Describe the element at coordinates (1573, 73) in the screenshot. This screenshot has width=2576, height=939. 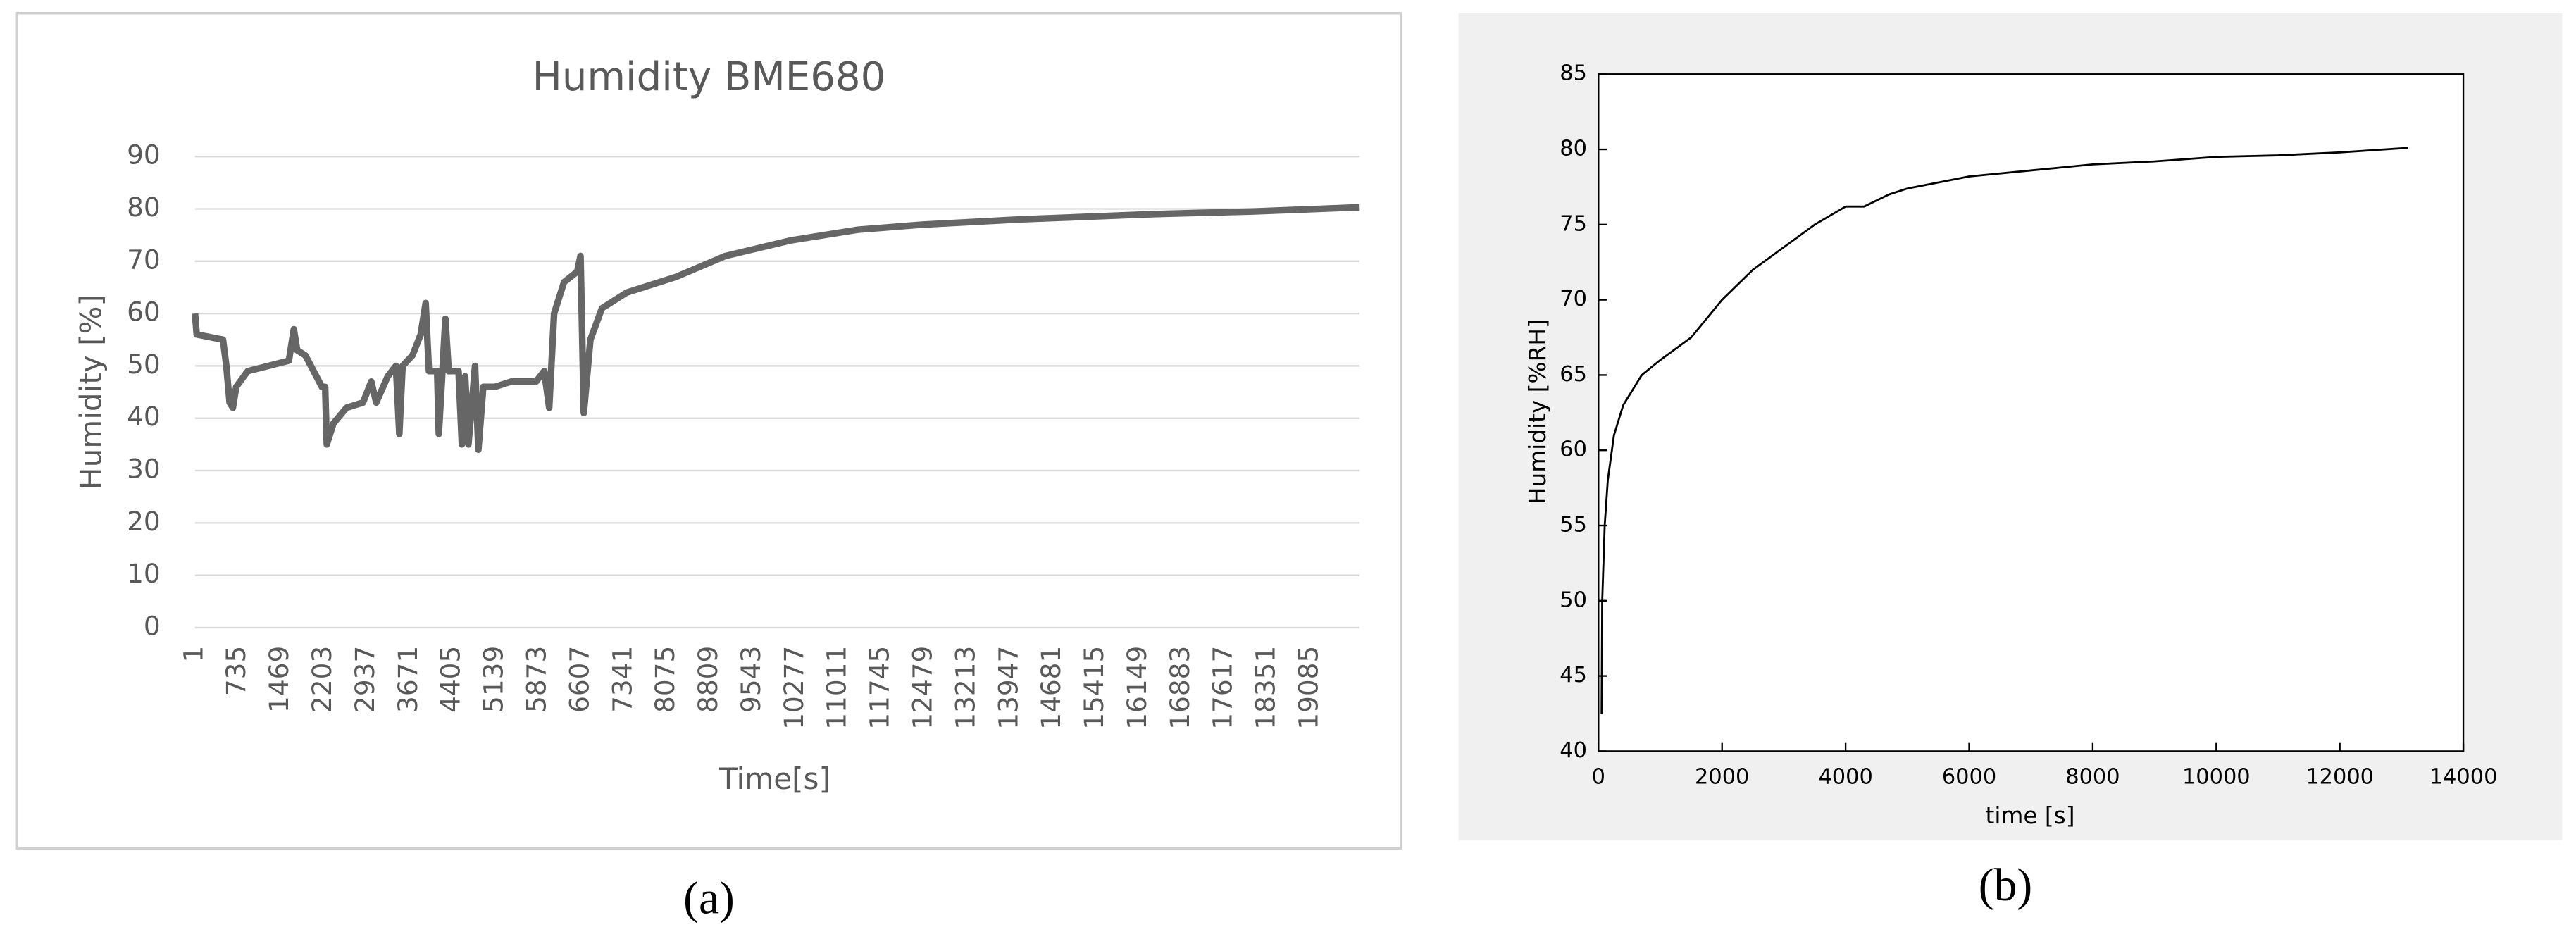
I see `y-tick-label: 85` at that location.